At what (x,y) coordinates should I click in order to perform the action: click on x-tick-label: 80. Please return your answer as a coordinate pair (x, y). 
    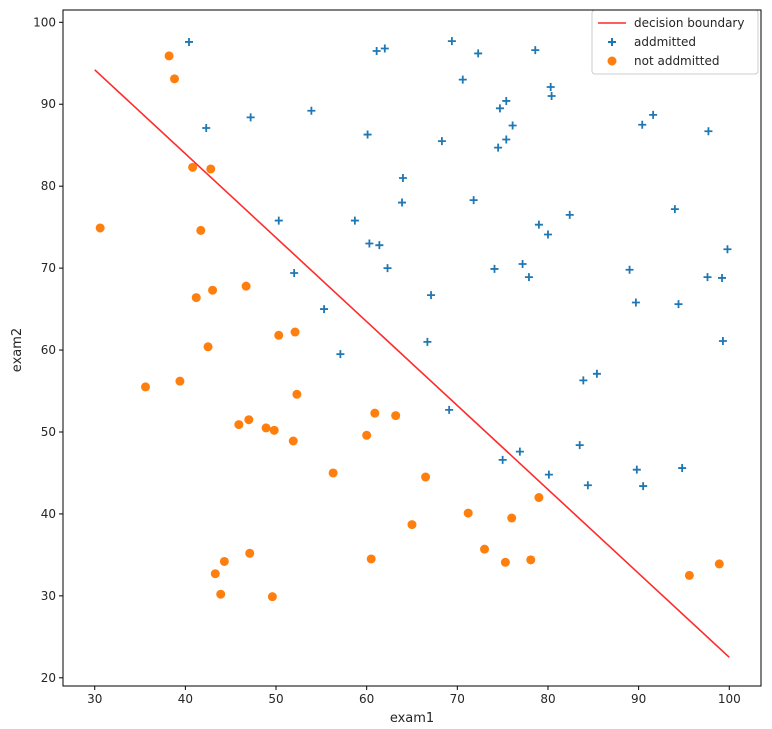
    Looking at the image, I should click on (547, 699).